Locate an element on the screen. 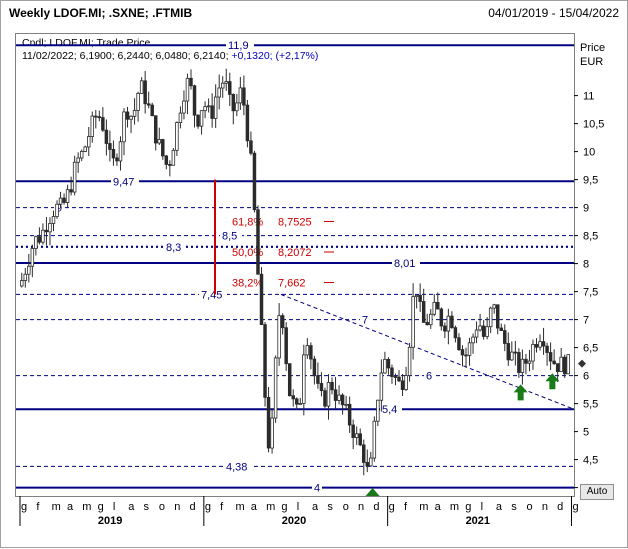  date-range: 04/01/2019 - 15/04/2022 is located at coordinates (553, 13).